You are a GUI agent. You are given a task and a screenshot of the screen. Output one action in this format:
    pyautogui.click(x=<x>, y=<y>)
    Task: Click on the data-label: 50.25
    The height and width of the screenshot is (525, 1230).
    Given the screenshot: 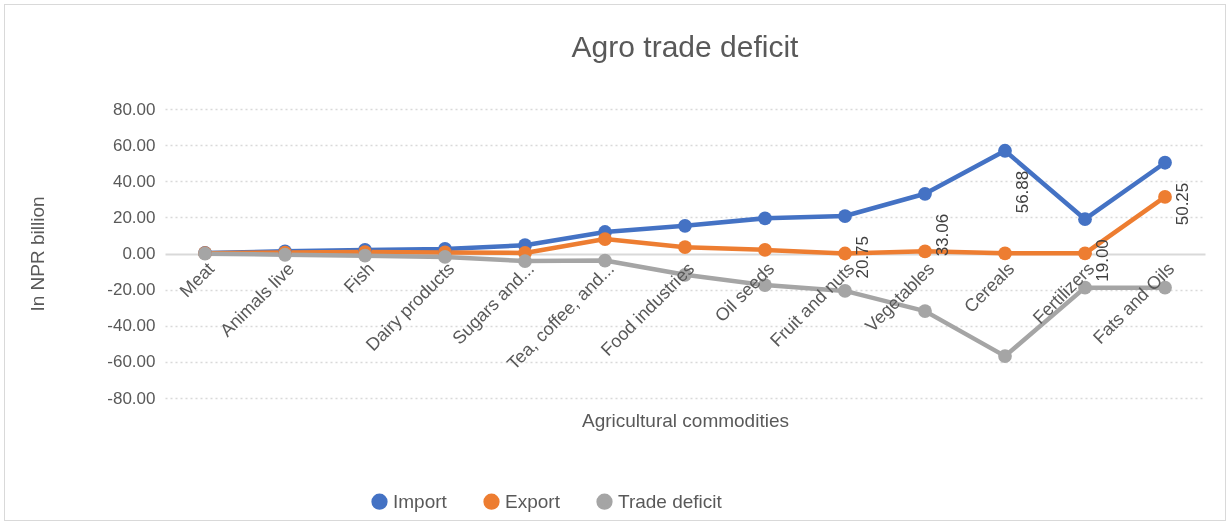 What is the action you would take?
    pyautogui.click(x=1182, y=204)
    